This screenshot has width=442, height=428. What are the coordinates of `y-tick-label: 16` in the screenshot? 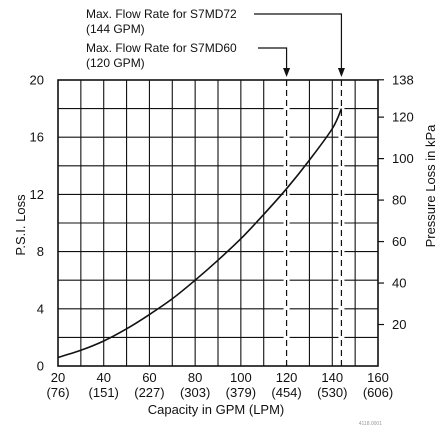 It's located at (37, 137).